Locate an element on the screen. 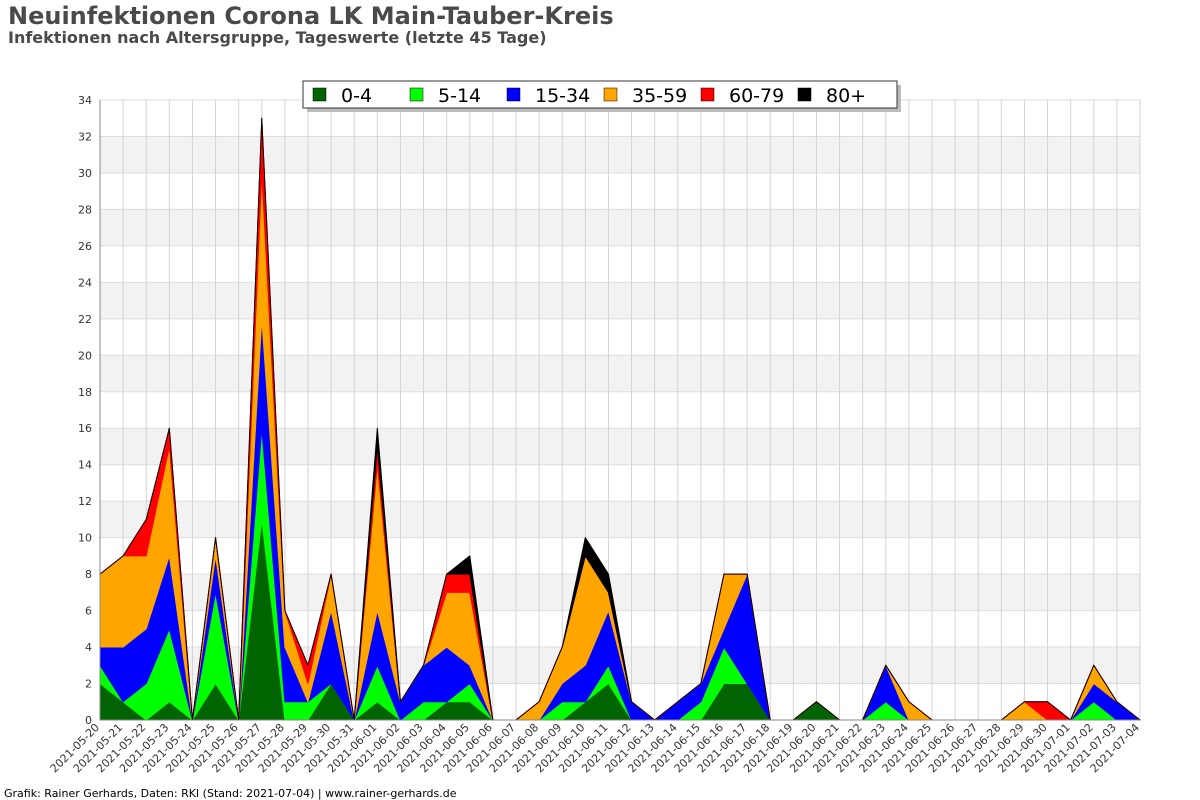 This screenshot has height=800, width=1200. y-tick-label: 6 is located at coordinates (88, 611).